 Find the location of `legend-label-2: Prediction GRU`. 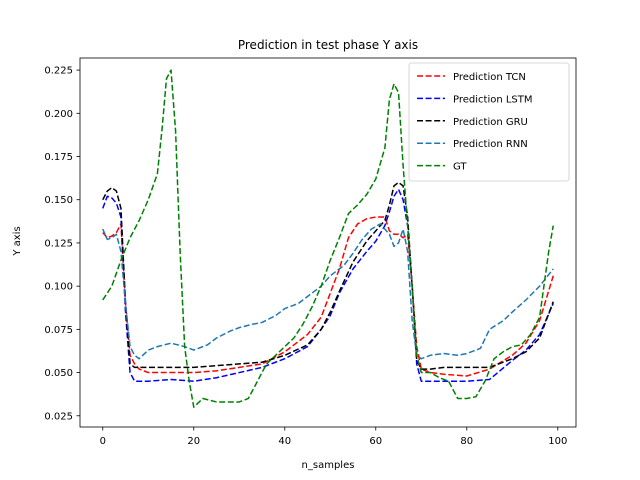

legend-label-2: Prediction GRU is located at coordinates (490, 122).